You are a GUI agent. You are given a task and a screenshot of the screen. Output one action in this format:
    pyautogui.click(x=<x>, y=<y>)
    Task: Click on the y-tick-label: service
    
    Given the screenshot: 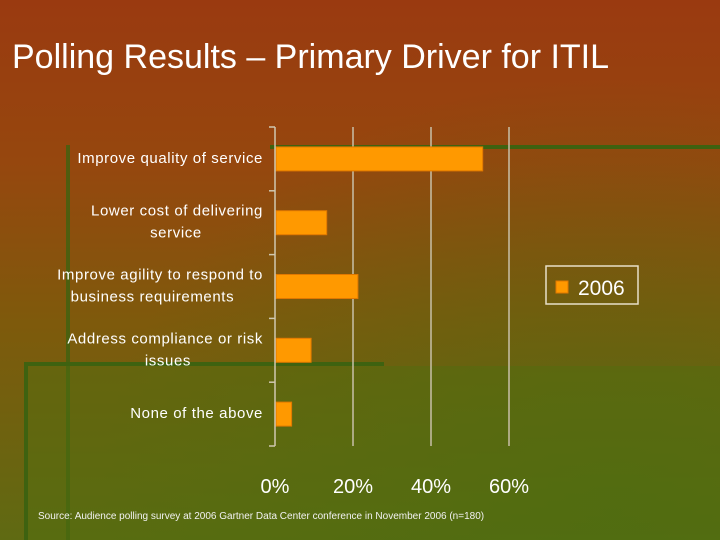 What is the action you would take?
    pyautogui.click(x=176, y=233)
    